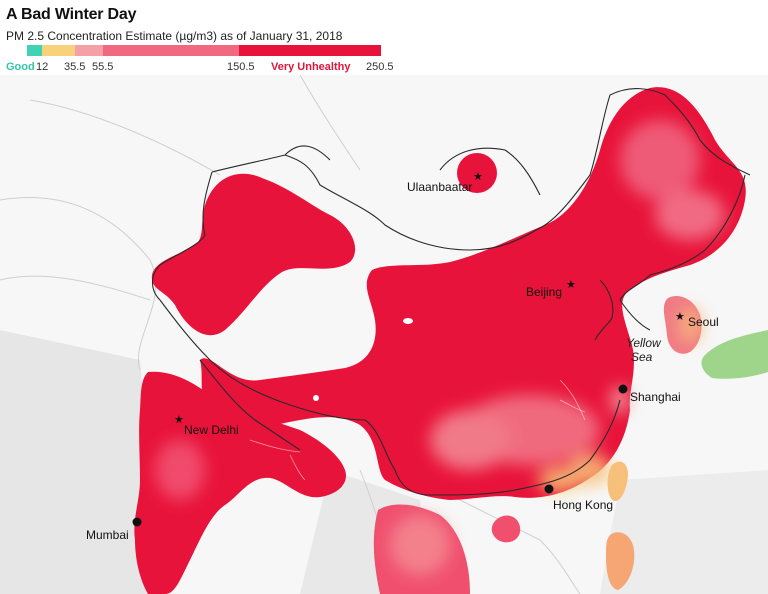 The image size is (768, 594). What do you see at coordinates (20, 67) in the screenshot?
I see `legend-good-label: Good` at bounding box center [20, 67].